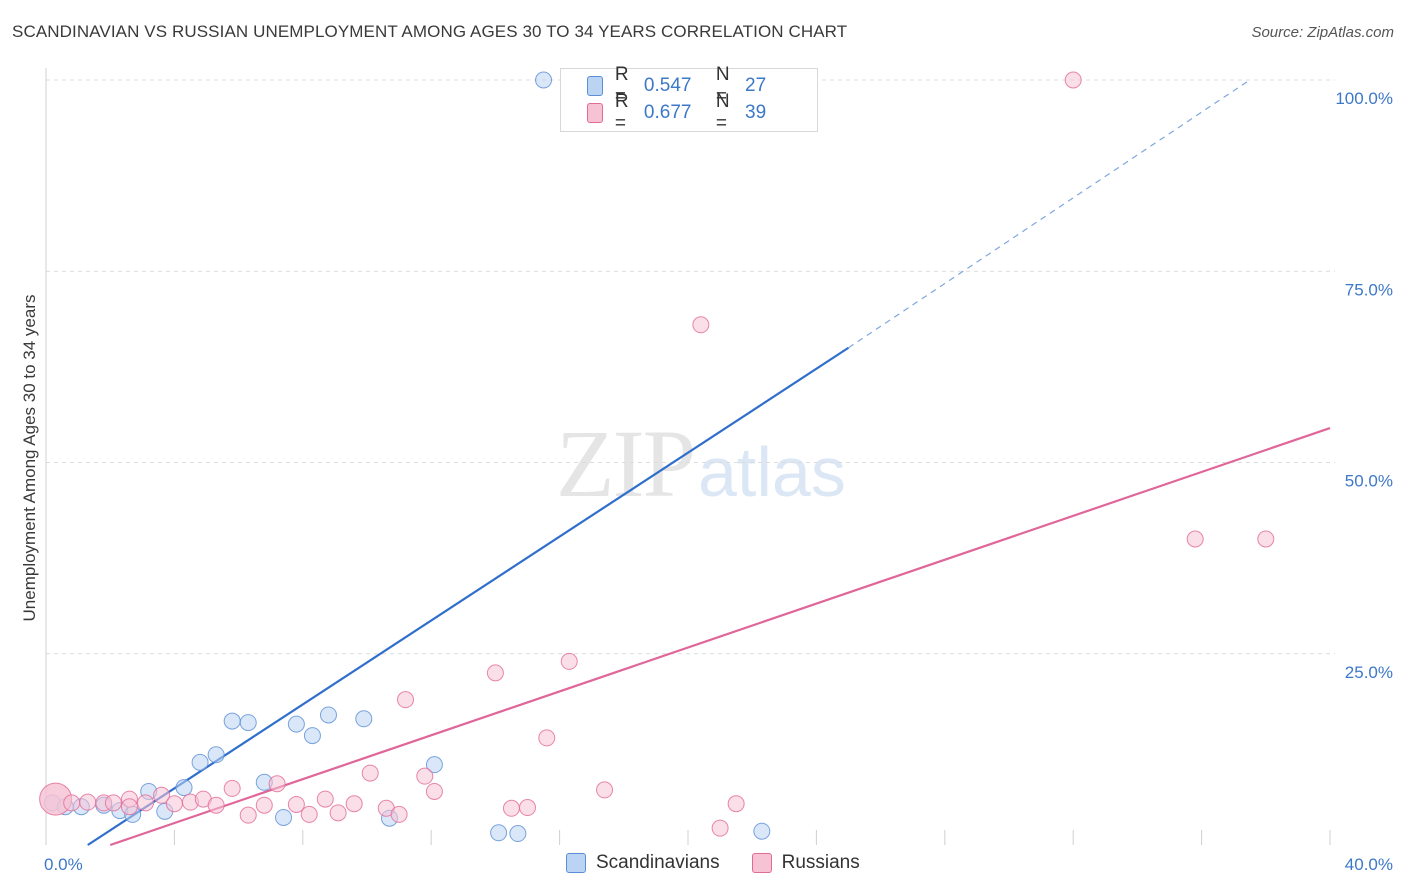  Describe the element at coordinates (1369, 481) in the screenshot. I see `y-tick-label: 50.0%` at that location.